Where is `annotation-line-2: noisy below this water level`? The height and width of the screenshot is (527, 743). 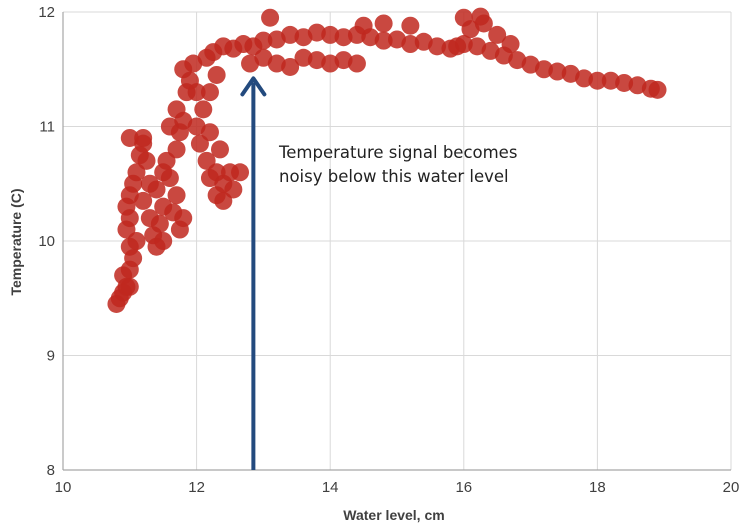
annotation-line-2: noisy below this water level is located at coordinates (394, 176).